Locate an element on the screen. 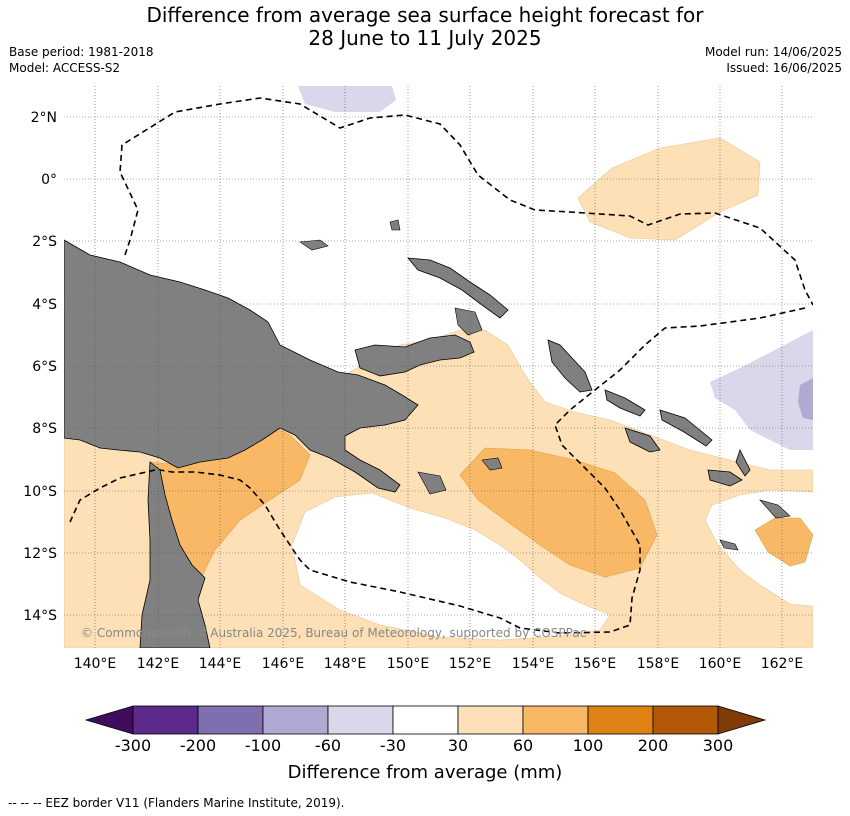  meta-right: Model run: 14/06/2025 Issued: 16/06/2025 is located at coordinates (773, 60).